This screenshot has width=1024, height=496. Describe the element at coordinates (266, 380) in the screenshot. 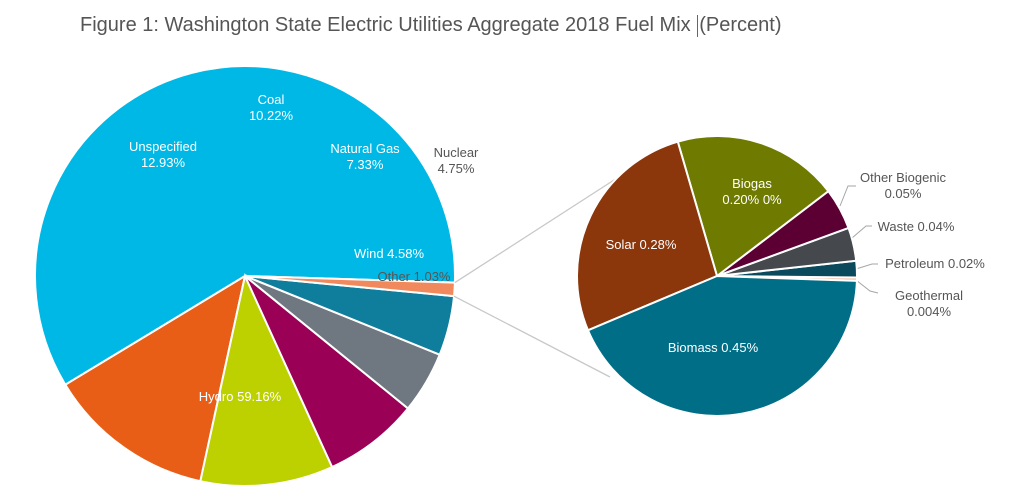

I see `slice-coal` at that location.